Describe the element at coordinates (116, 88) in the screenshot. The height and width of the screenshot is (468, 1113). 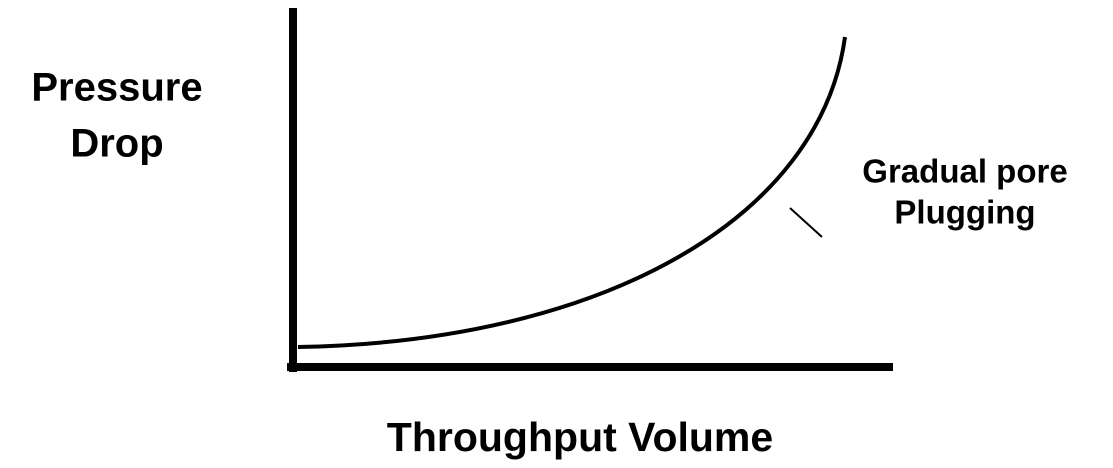
I see `y-axis-label: Pressure` at that location.